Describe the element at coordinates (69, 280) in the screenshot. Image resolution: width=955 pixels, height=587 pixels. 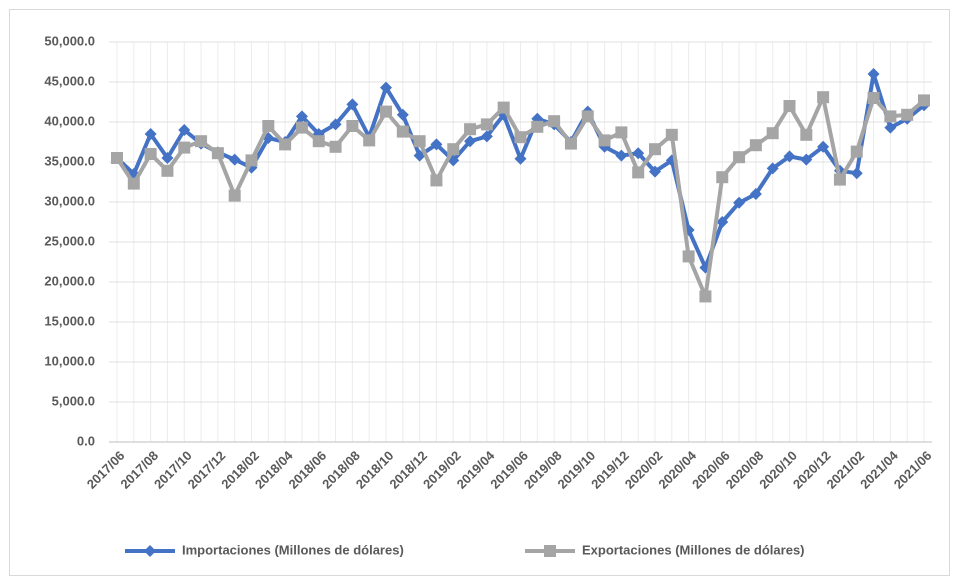
I see `y-tick-label: 20,000.0` at that location.